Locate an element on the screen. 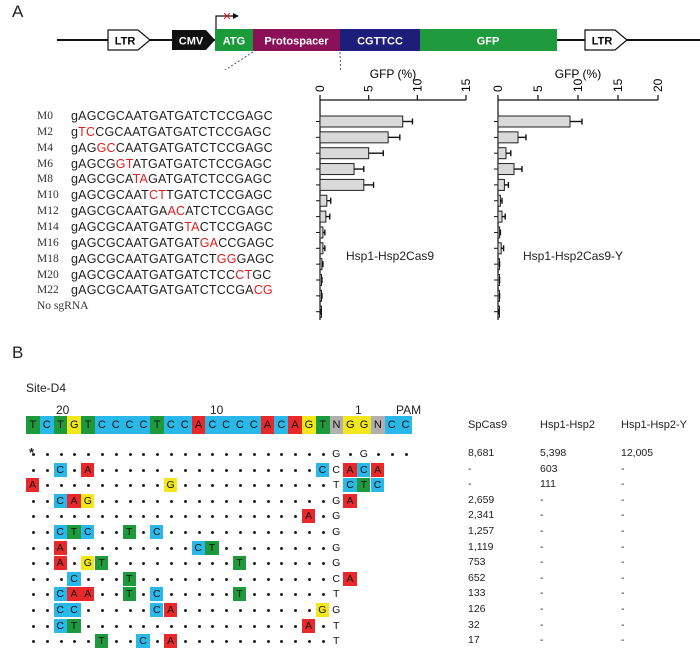  sequence-text: gAGCGCAATGAACATCTCCGAGC is located at coordinates (172, 211).